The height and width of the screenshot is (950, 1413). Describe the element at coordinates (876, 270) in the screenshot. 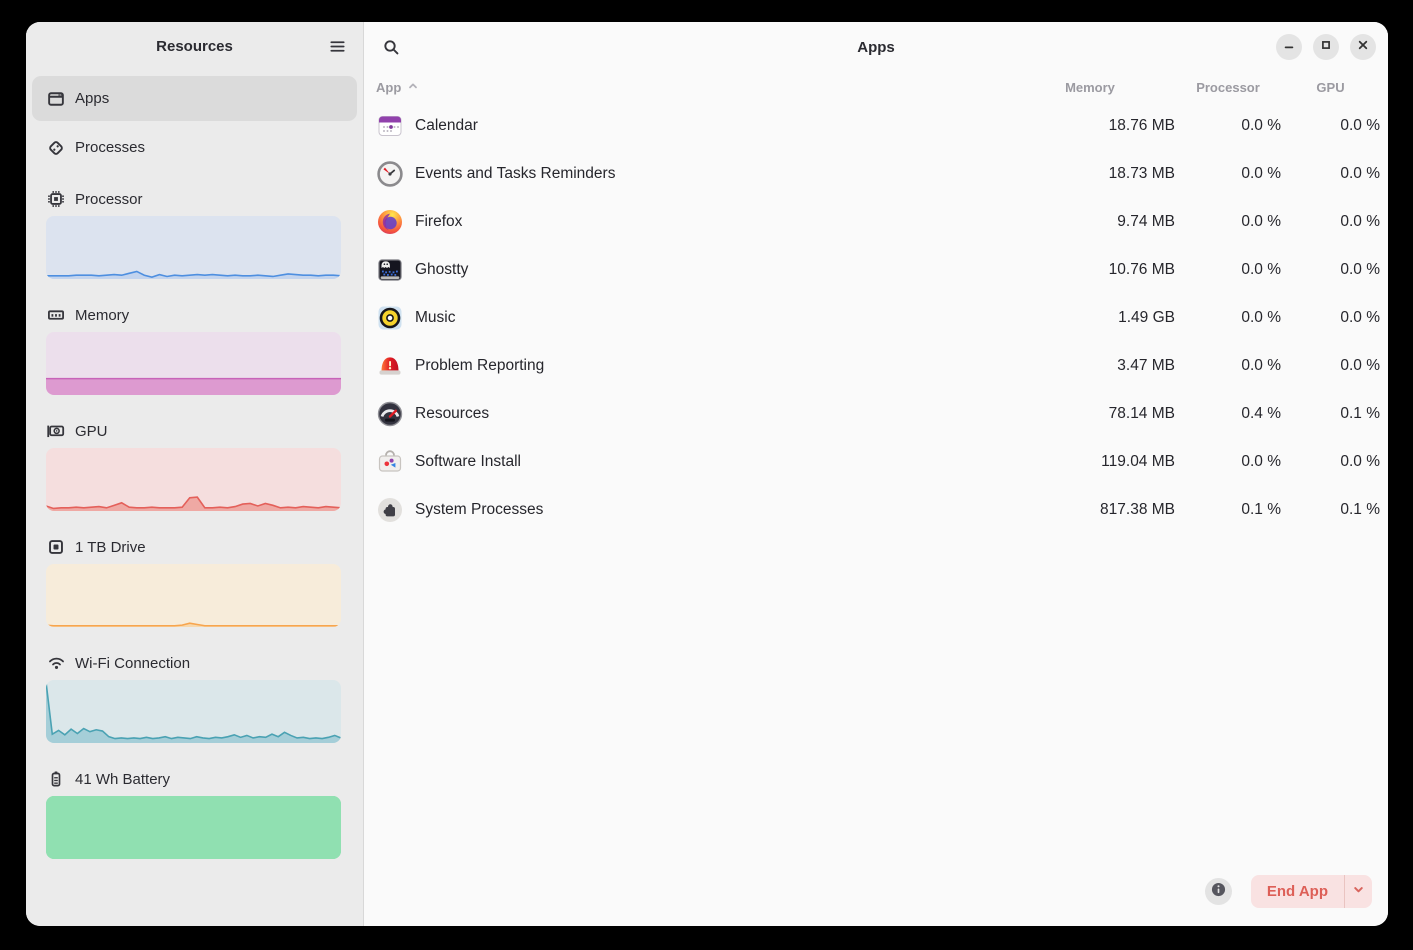

I see `table-row: Ghostty 10.76 MB 0.0 % 0.0 %` at that location.